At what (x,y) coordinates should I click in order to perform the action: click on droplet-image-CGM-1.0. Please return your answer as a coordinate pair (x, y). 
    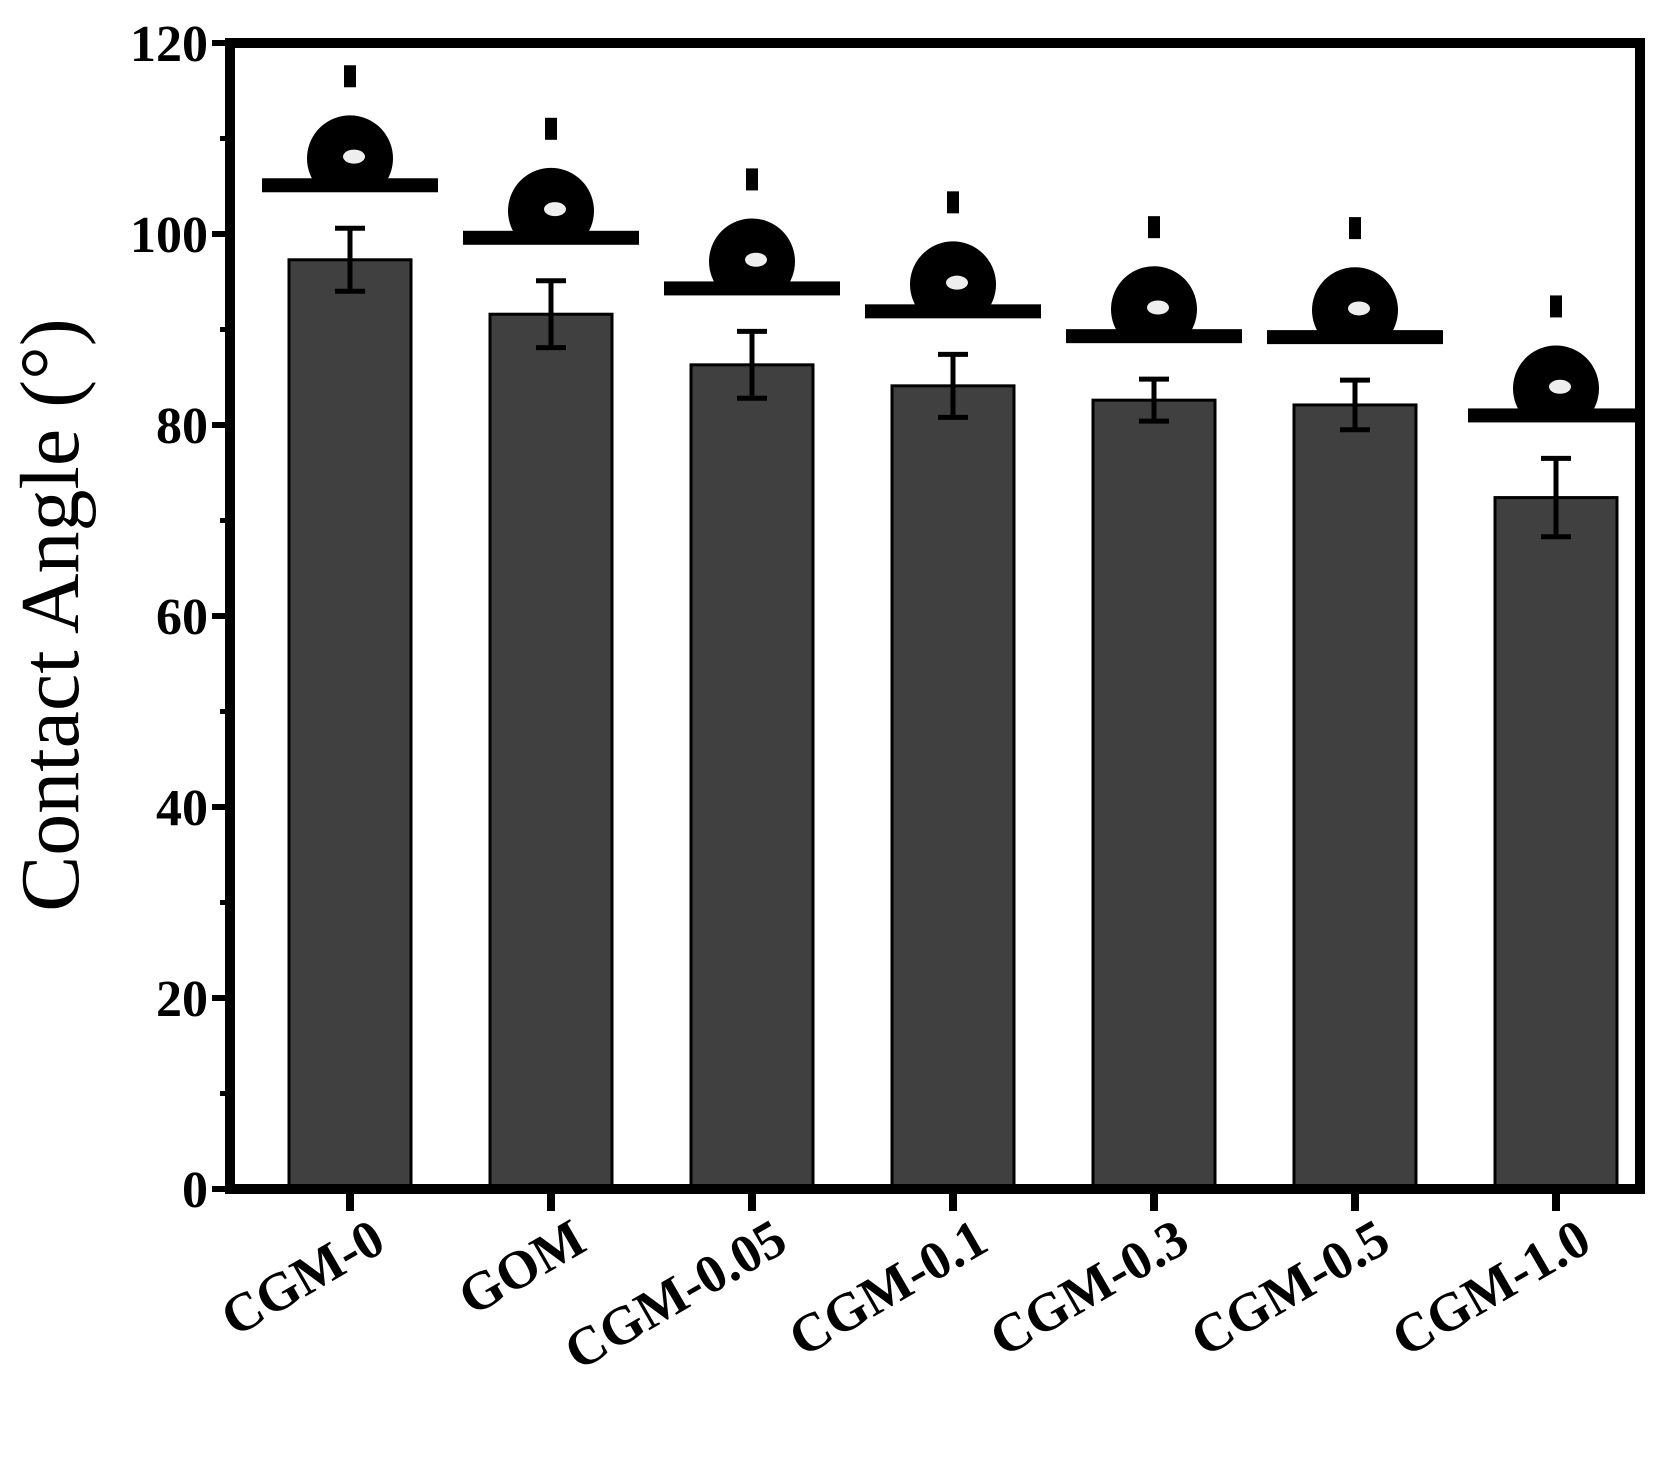
    Looking at the image, I should click on (1556, 359).